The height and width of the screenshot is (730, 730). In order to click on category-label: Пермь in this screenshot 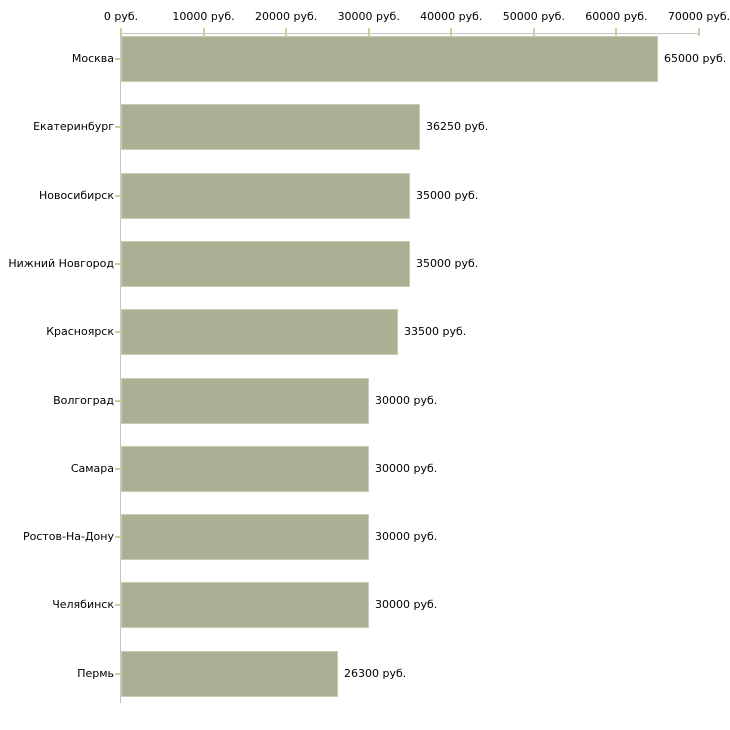, I will do `click(95, 673)`.